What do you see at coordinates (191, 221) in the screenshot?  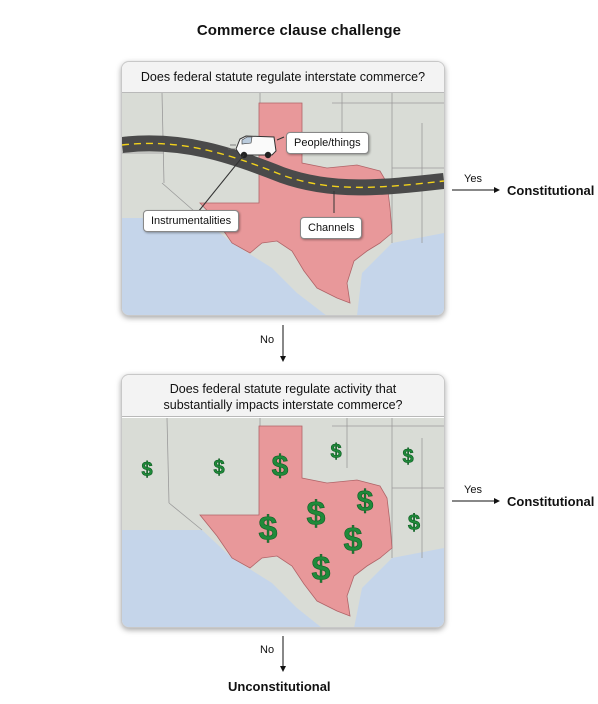 I see `instrumentalities-label: Instrumentalities` at bounding box center [191, 221].